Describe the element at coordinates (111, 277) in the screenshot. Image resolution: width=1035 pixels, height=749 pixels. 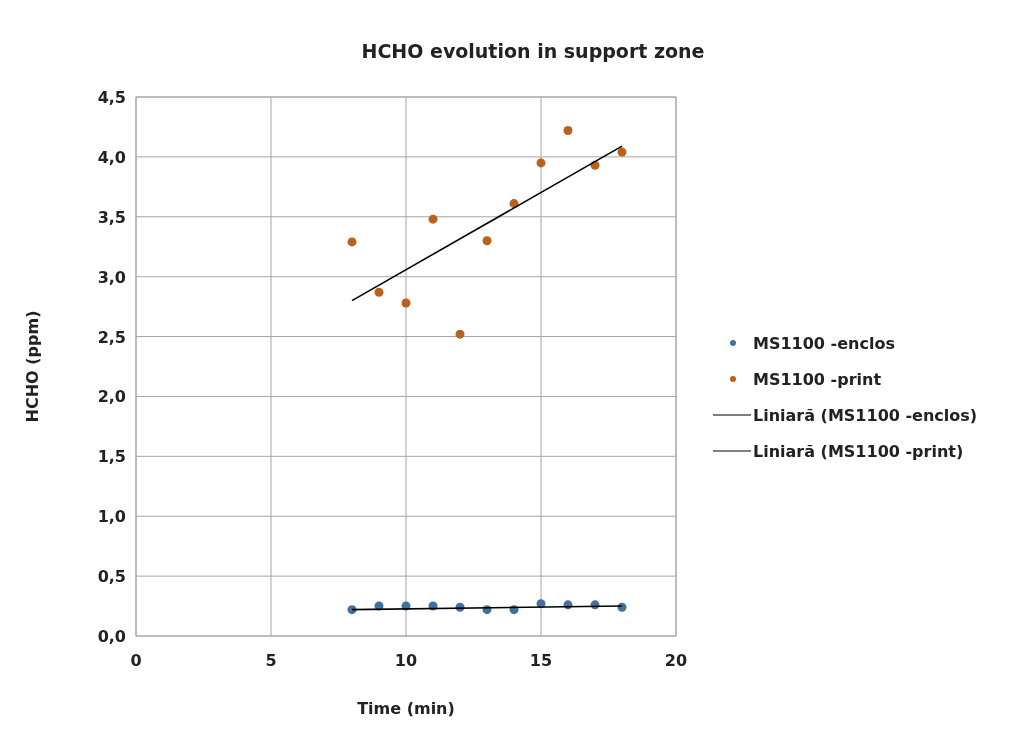
I see `y-tick-label: 3,0` at that location.